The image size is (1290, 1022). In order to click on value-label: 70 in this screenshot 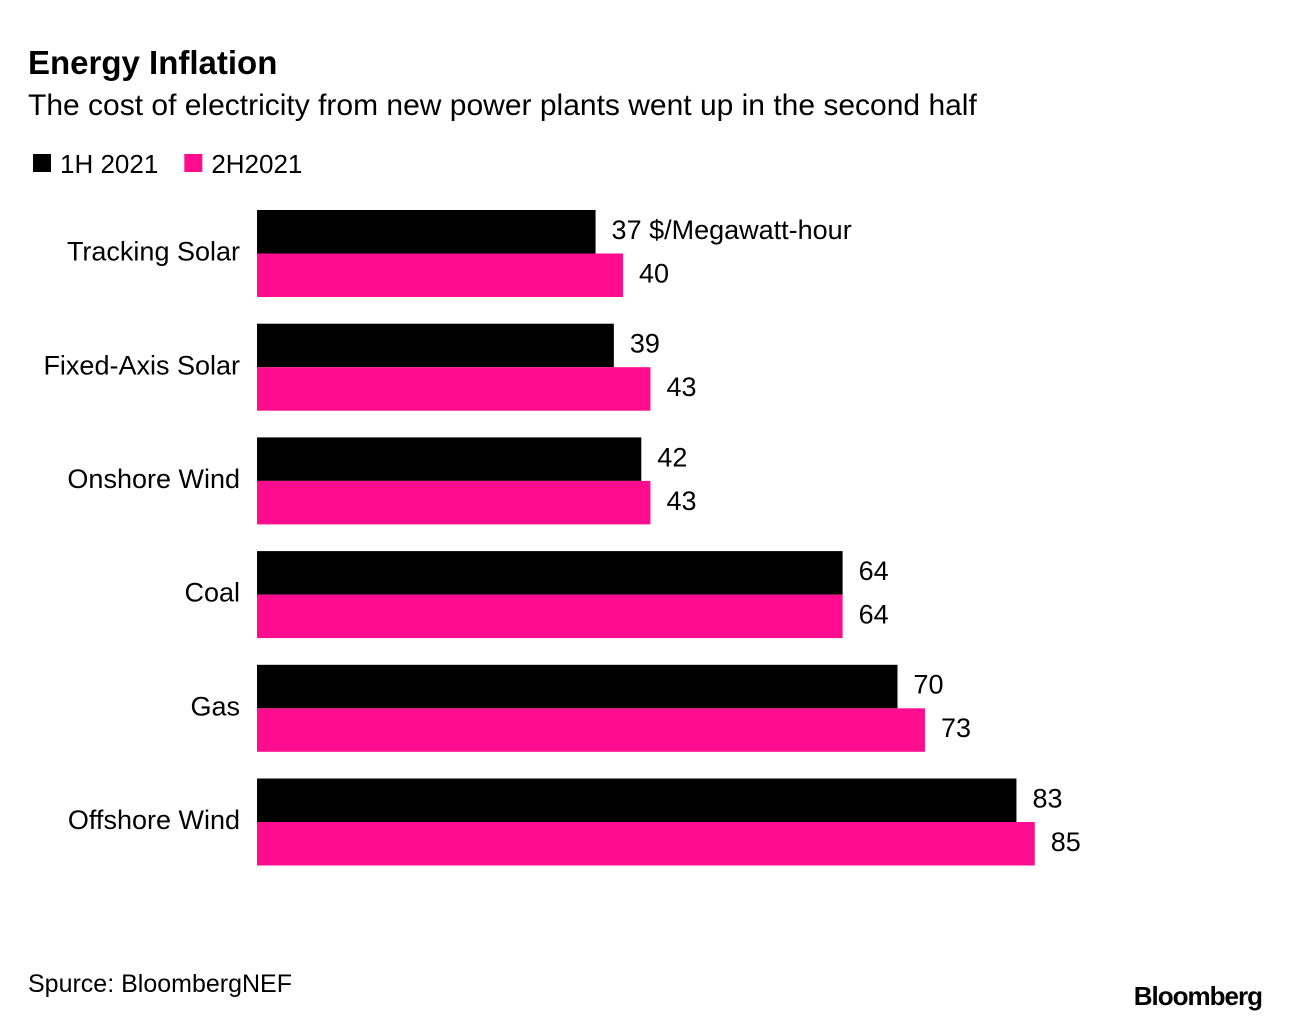, I will do `click(929, 685)`.